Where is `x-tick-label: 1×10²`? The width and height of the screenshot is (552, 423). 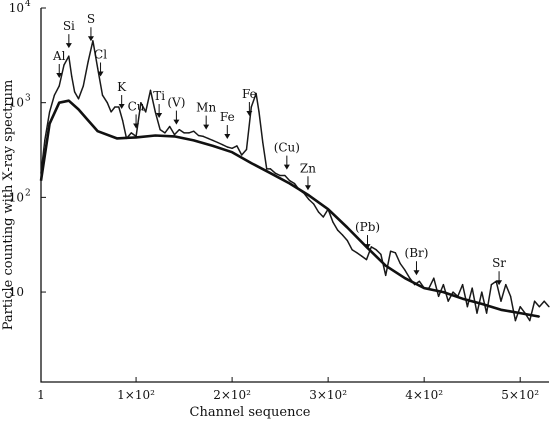
x-tick-label: 1×10² is located at coordinates (136, 395).